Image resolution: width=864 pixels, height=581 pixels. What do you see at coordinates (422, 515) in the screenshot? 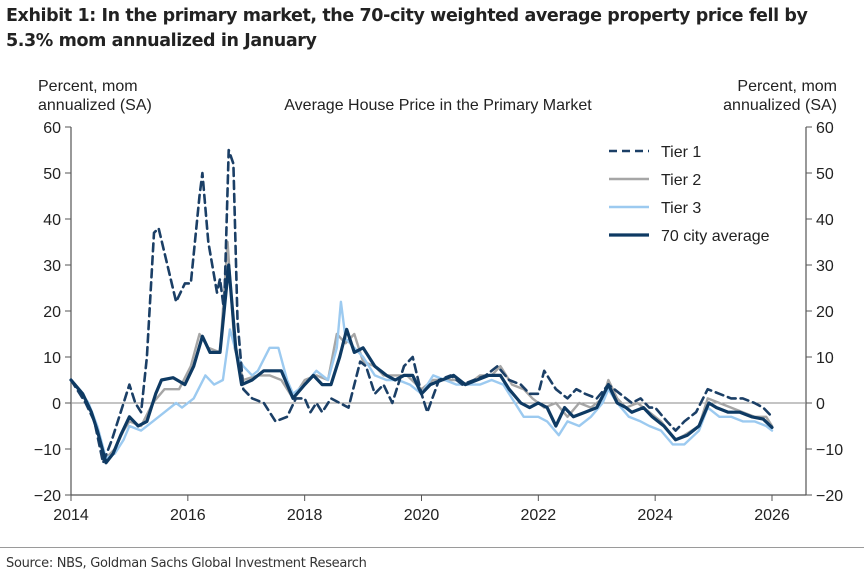
I see `x-tick-label: 2020` at bounding box center [422, 515].